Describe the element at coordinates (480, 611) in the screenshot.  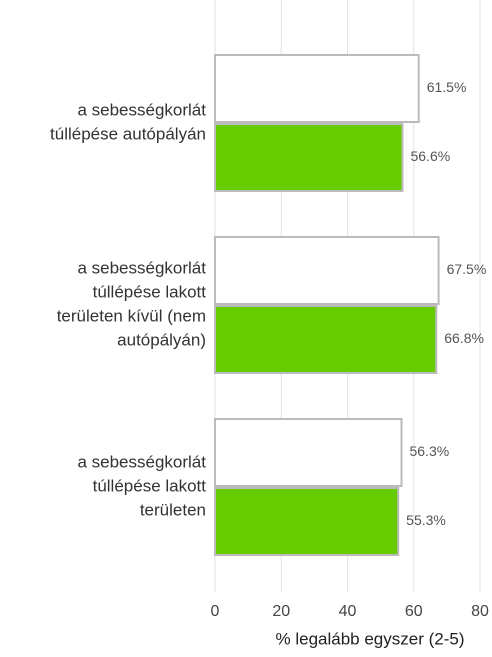
I see `x-tick-label: 80` at that location.